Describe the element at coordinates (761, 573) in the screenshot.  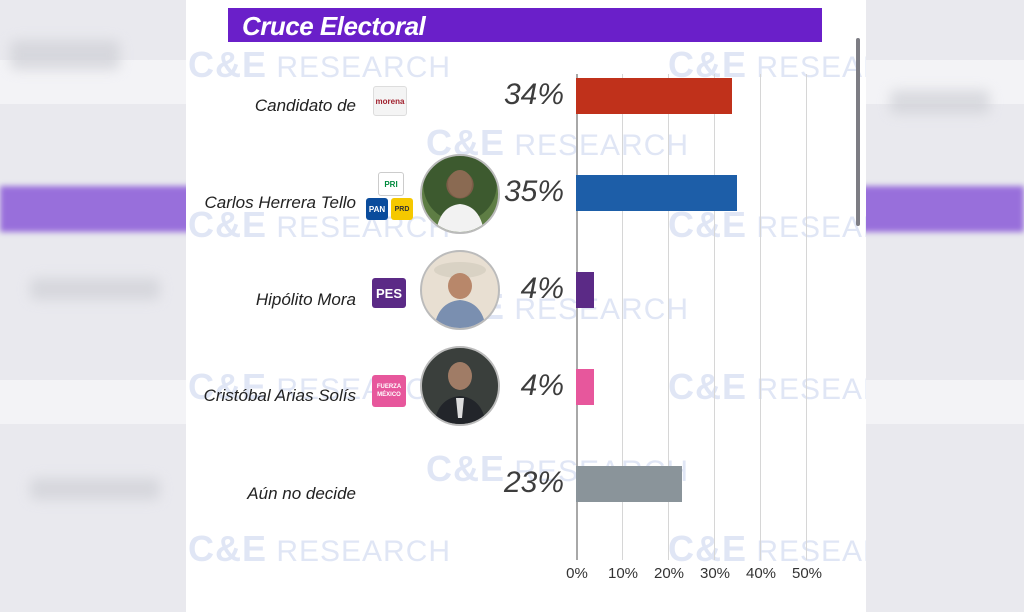
I see `x-tick-label: 40%` at that location.